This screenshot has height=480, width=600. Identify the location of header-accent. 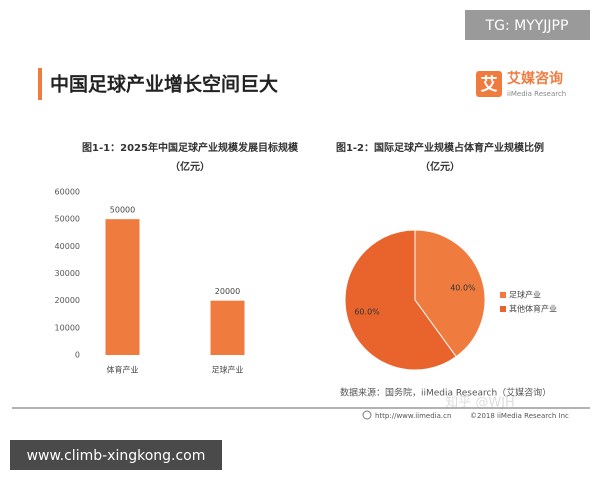
(40, 84).